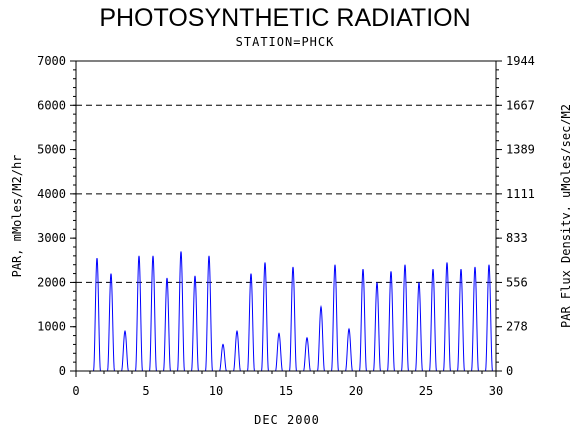 The image size is (570, 430). What do you see at coordinates (515, 216) in the screenshot?
I see `y-axis-right: 0 278 556 833 1111 1389 1667 1944` at bounding box center [515, 216].